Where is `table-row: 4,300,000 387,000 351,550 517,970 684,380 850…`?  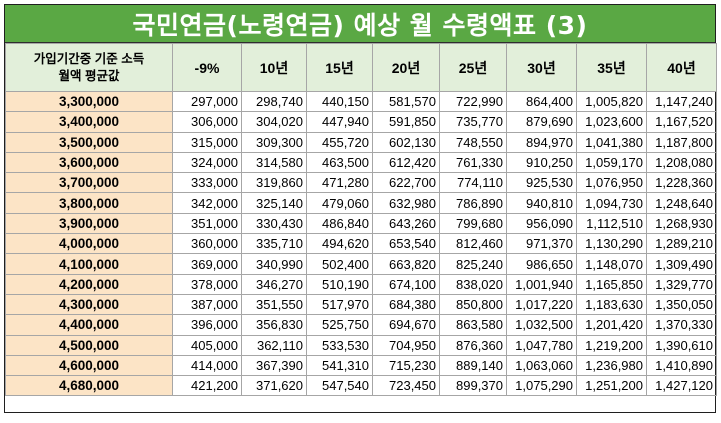
table-row: 4,300,000 387,000 351,550 517,970 684,380 850… is located at coordinates (361, 304).